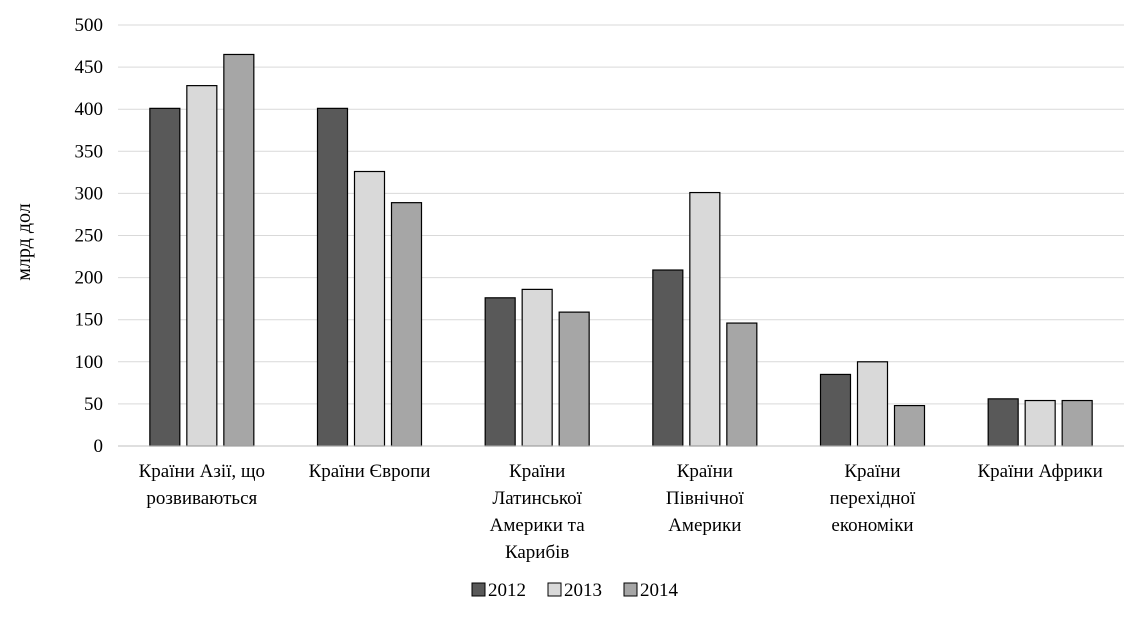 The width and height of the screenshot is (1131, 619). I want to click on y-tick-label: 100, so click(89, 362).